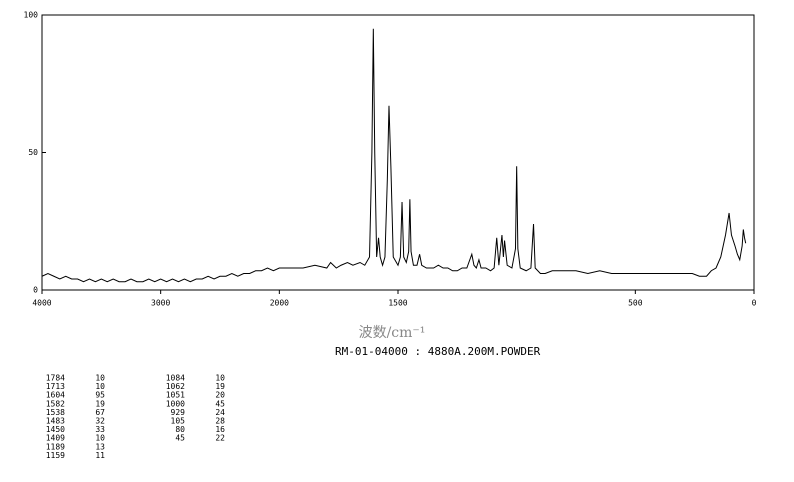 The height and width of the screenshot is (482, 794). What do you see at coordinates (100, 412) in the screenshot?
I see `peak-intensity: 67` at bounding box center [100, 412].